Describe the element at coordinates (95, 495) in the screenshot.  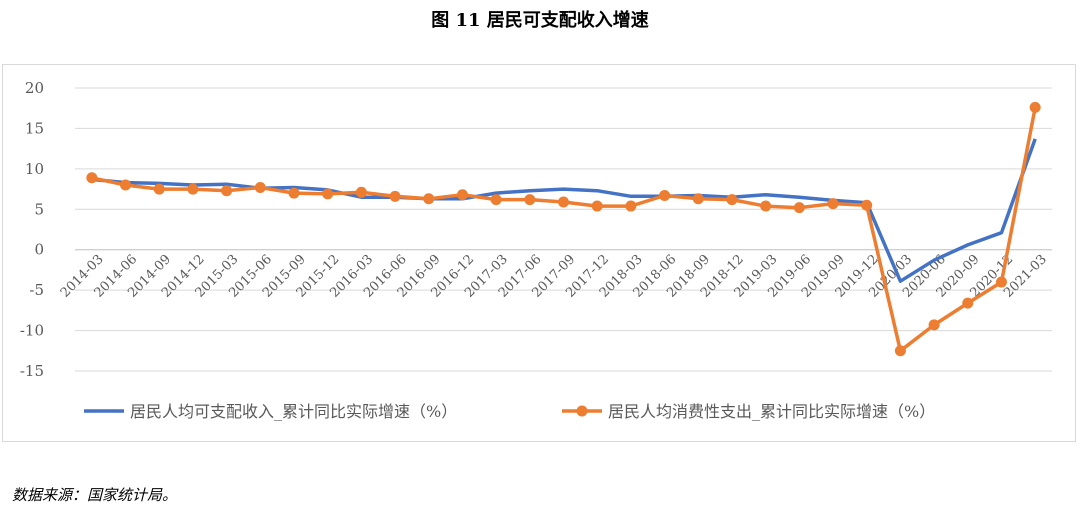
I see `data-source-note: 数据来源：国家统计局。` at that location.